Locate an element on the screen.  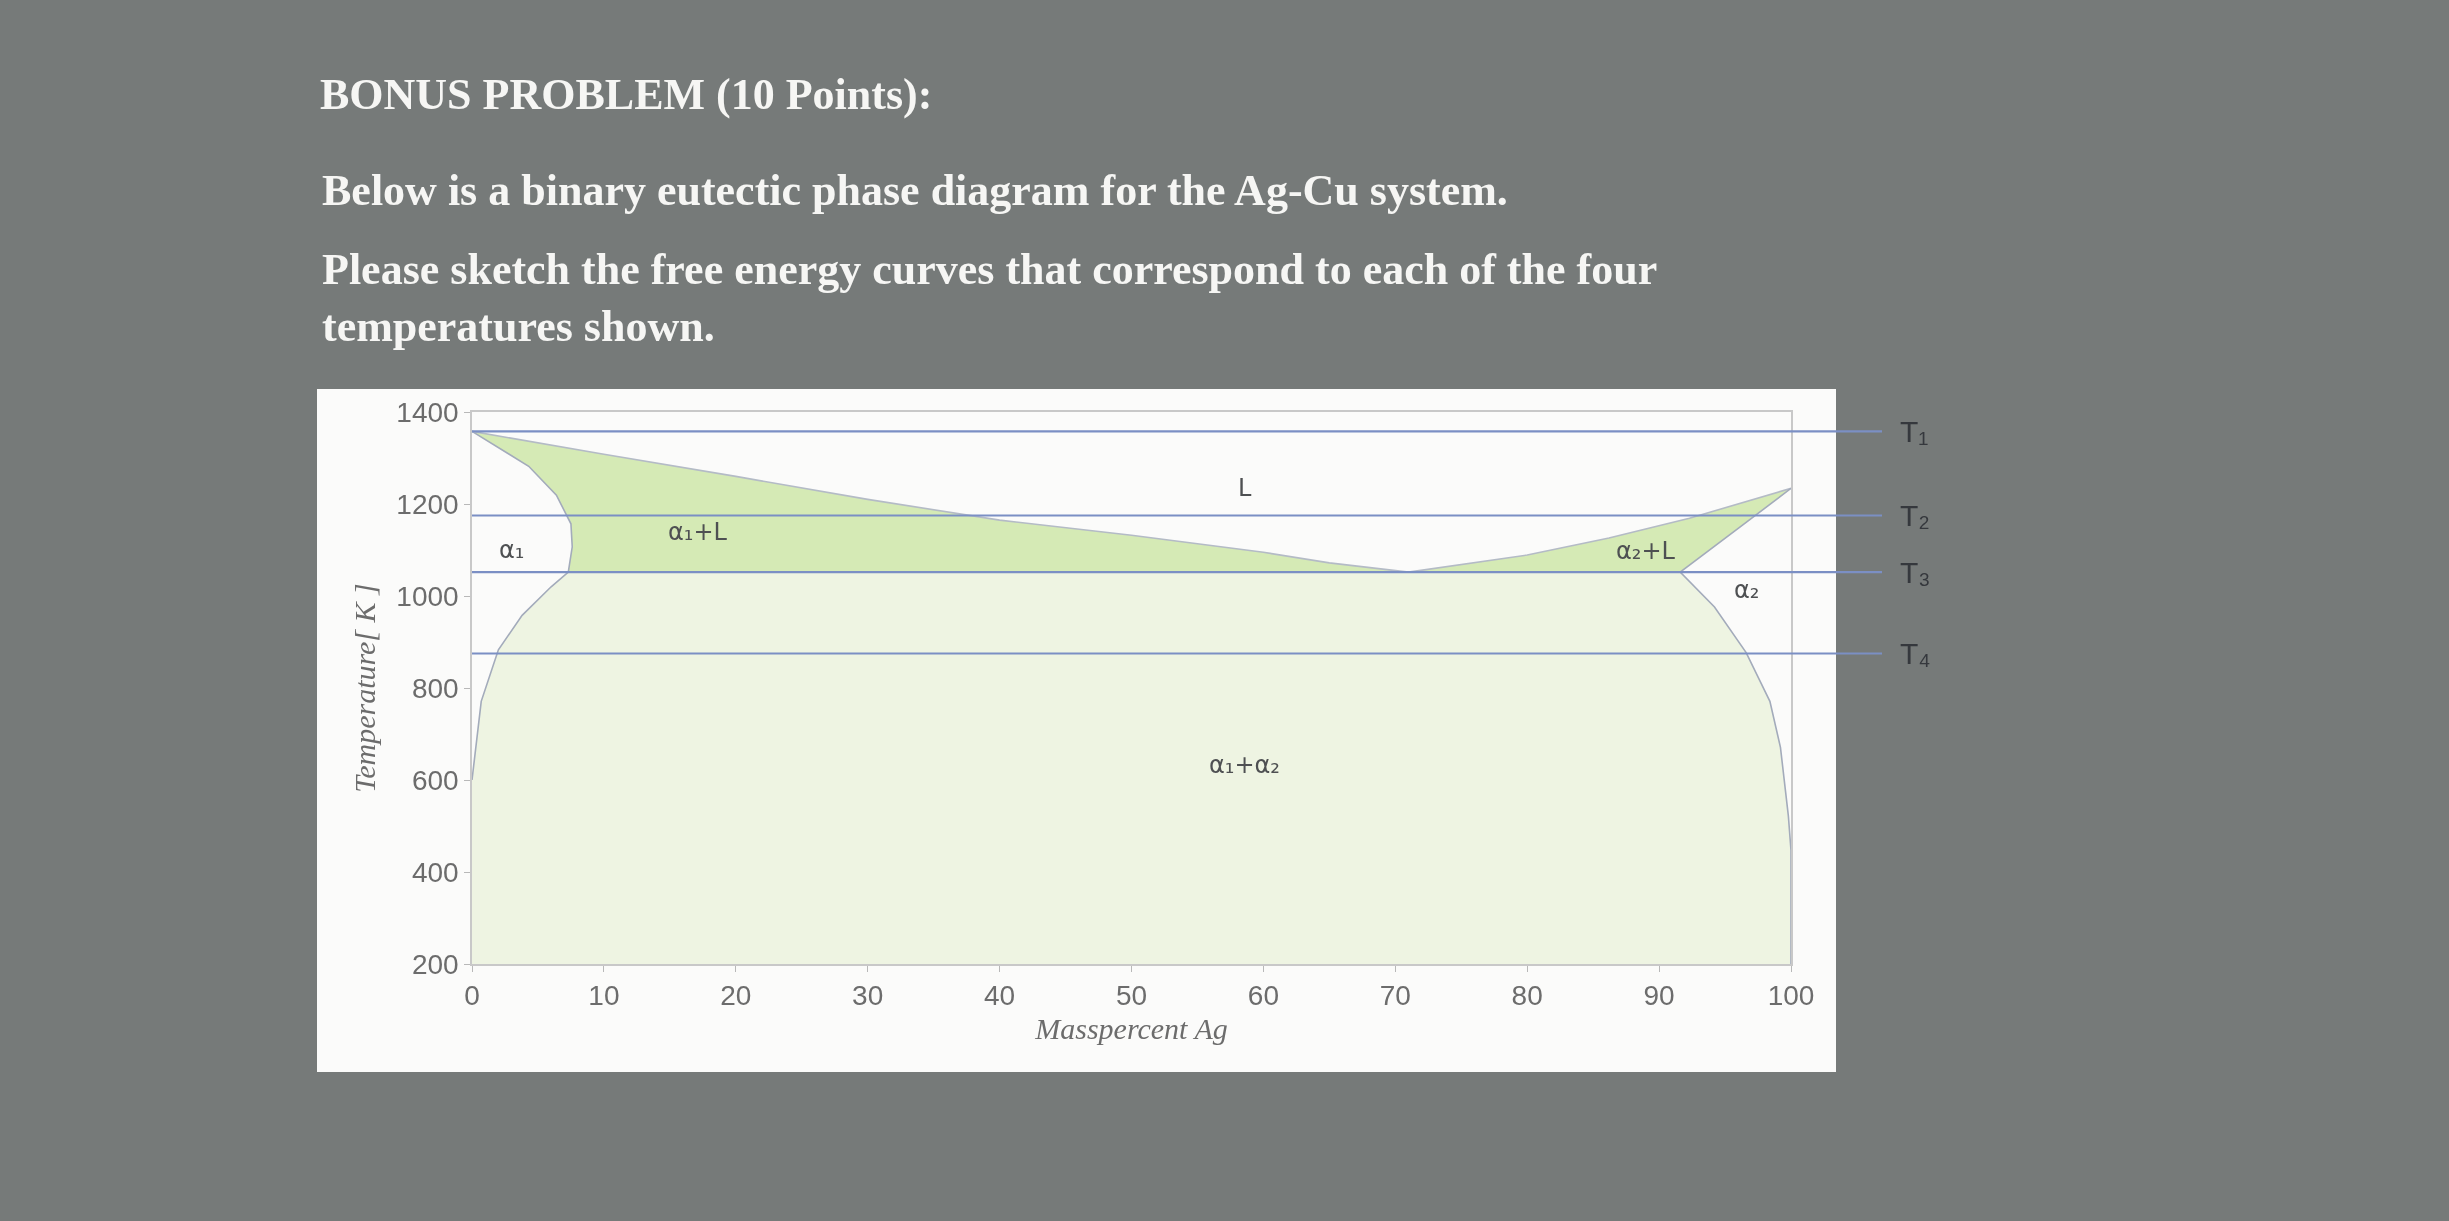
annotation: α₁+L is located at coordinates (698, 532).